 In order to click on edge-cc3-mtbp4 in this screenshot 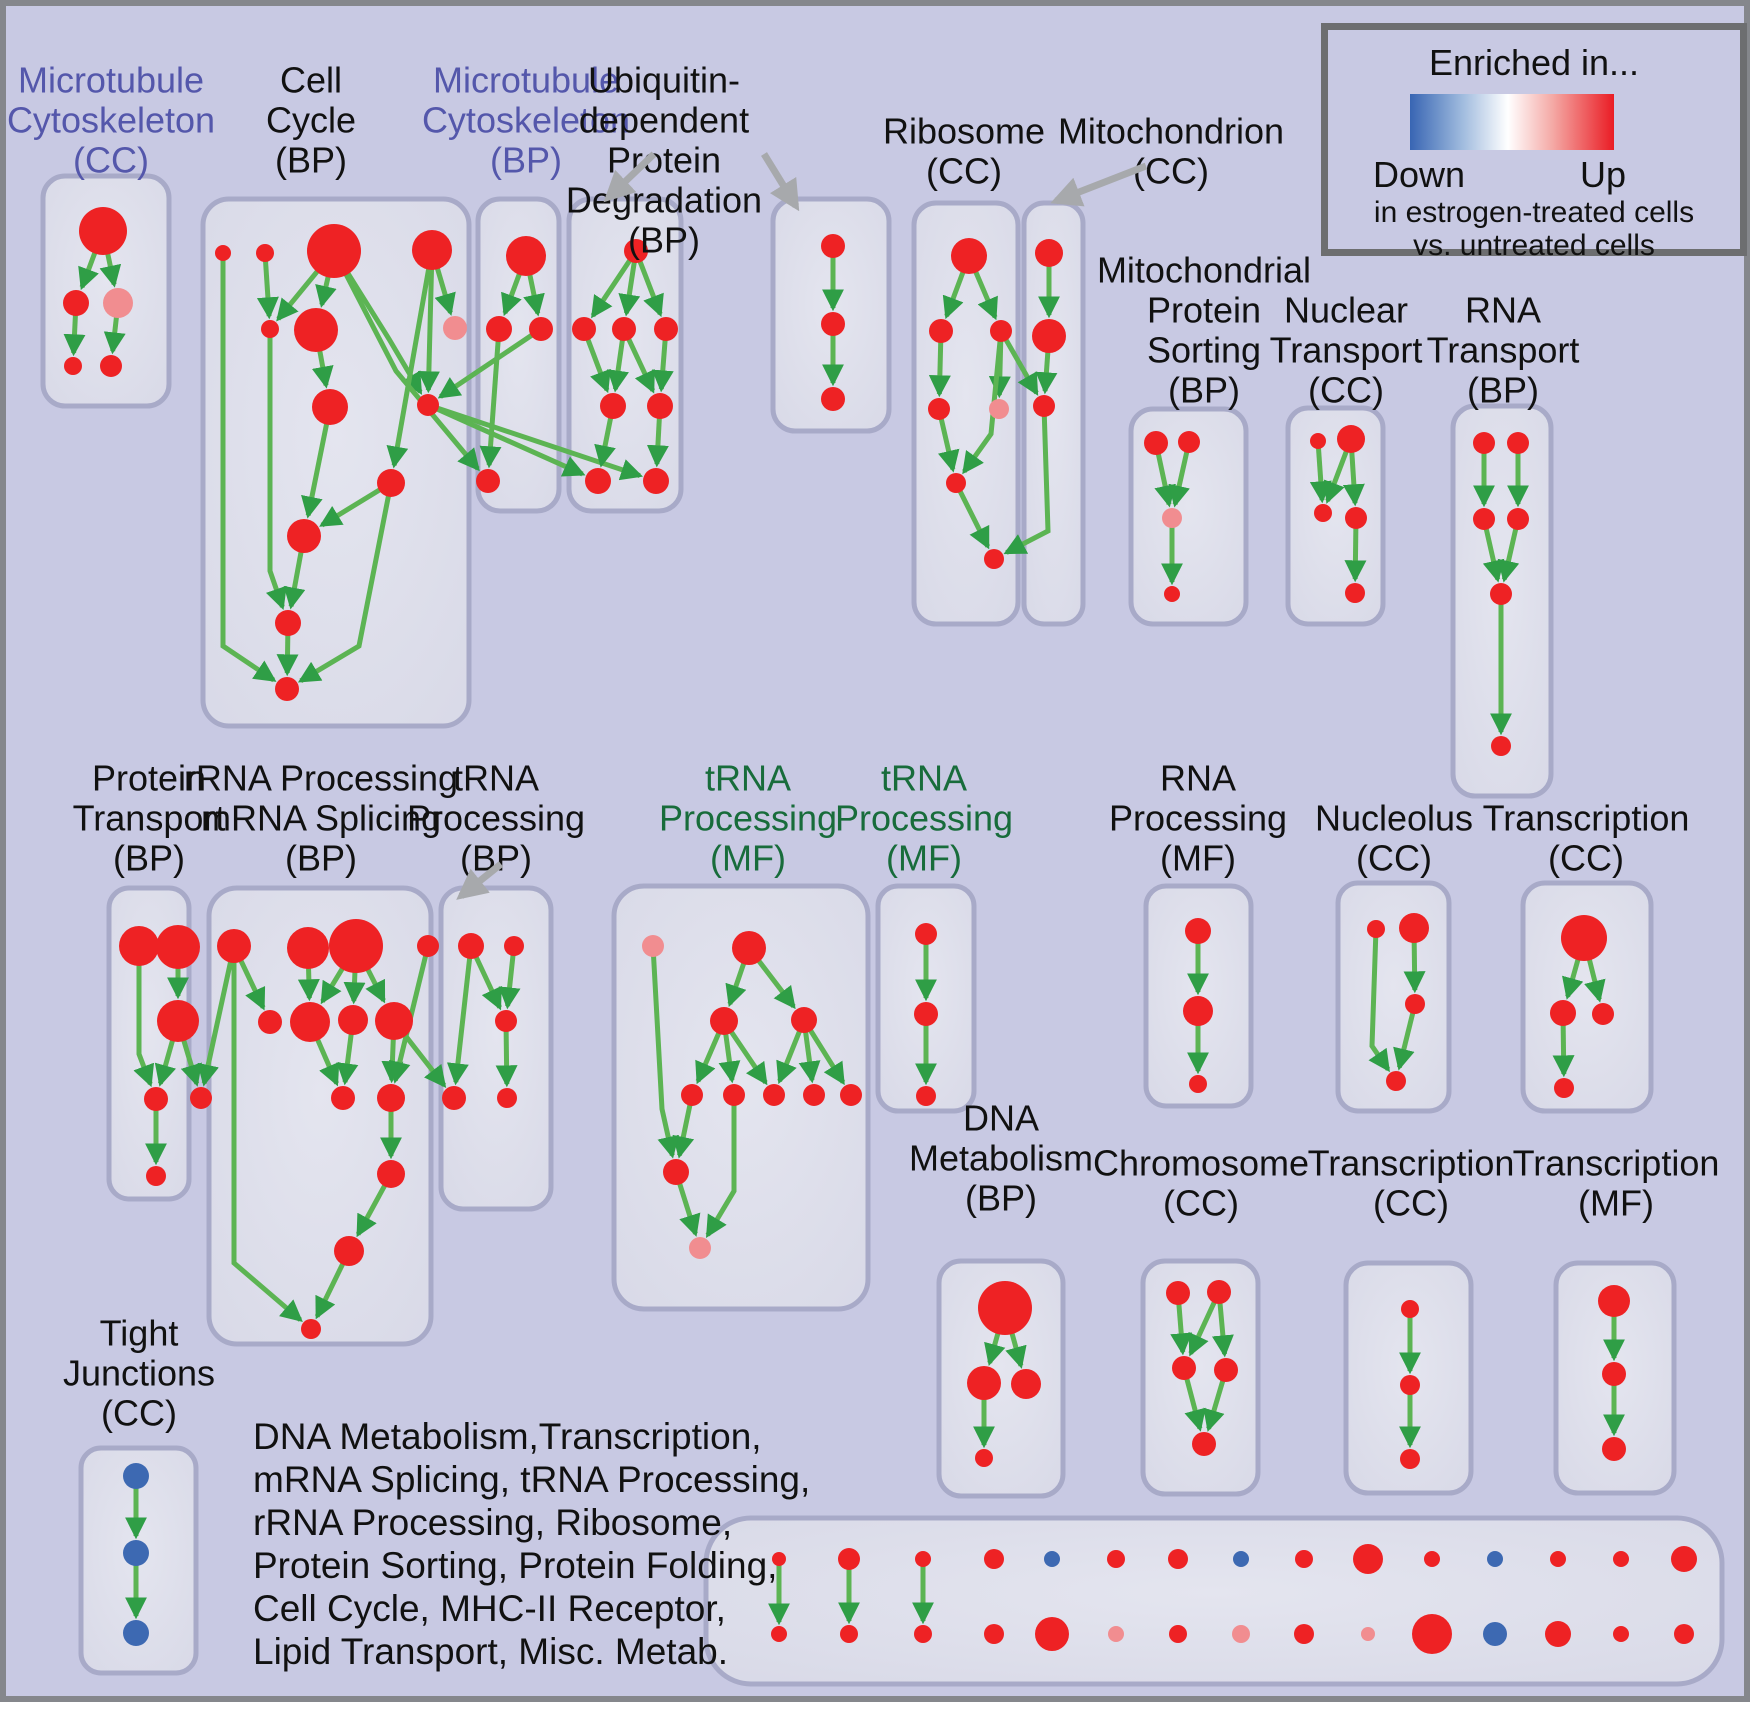, I will do `click(405, 360)`.